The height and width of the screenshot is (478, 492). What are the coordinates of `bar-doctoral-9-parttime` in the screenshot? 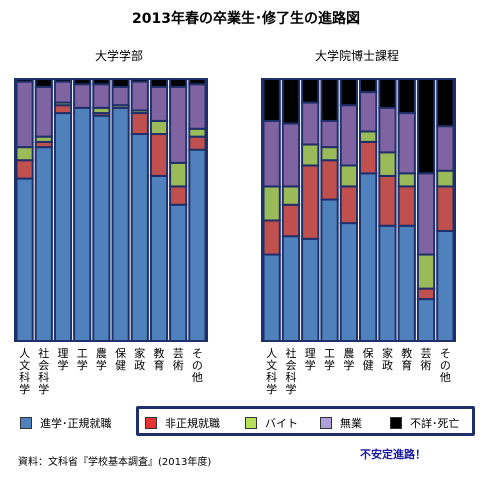 It's located at (445, 178).